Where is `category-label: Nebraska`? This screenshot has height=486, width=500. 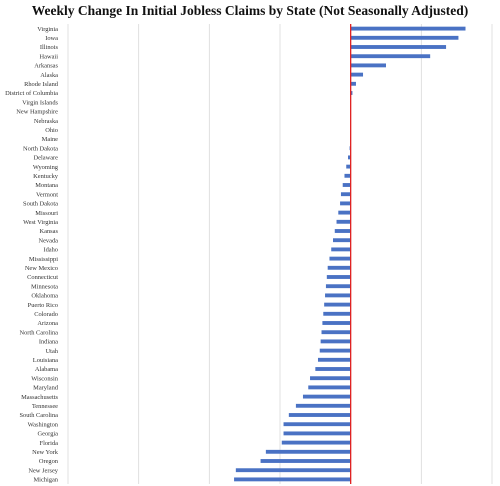 category-label: Nebraska is located at coordinates (46, 121).